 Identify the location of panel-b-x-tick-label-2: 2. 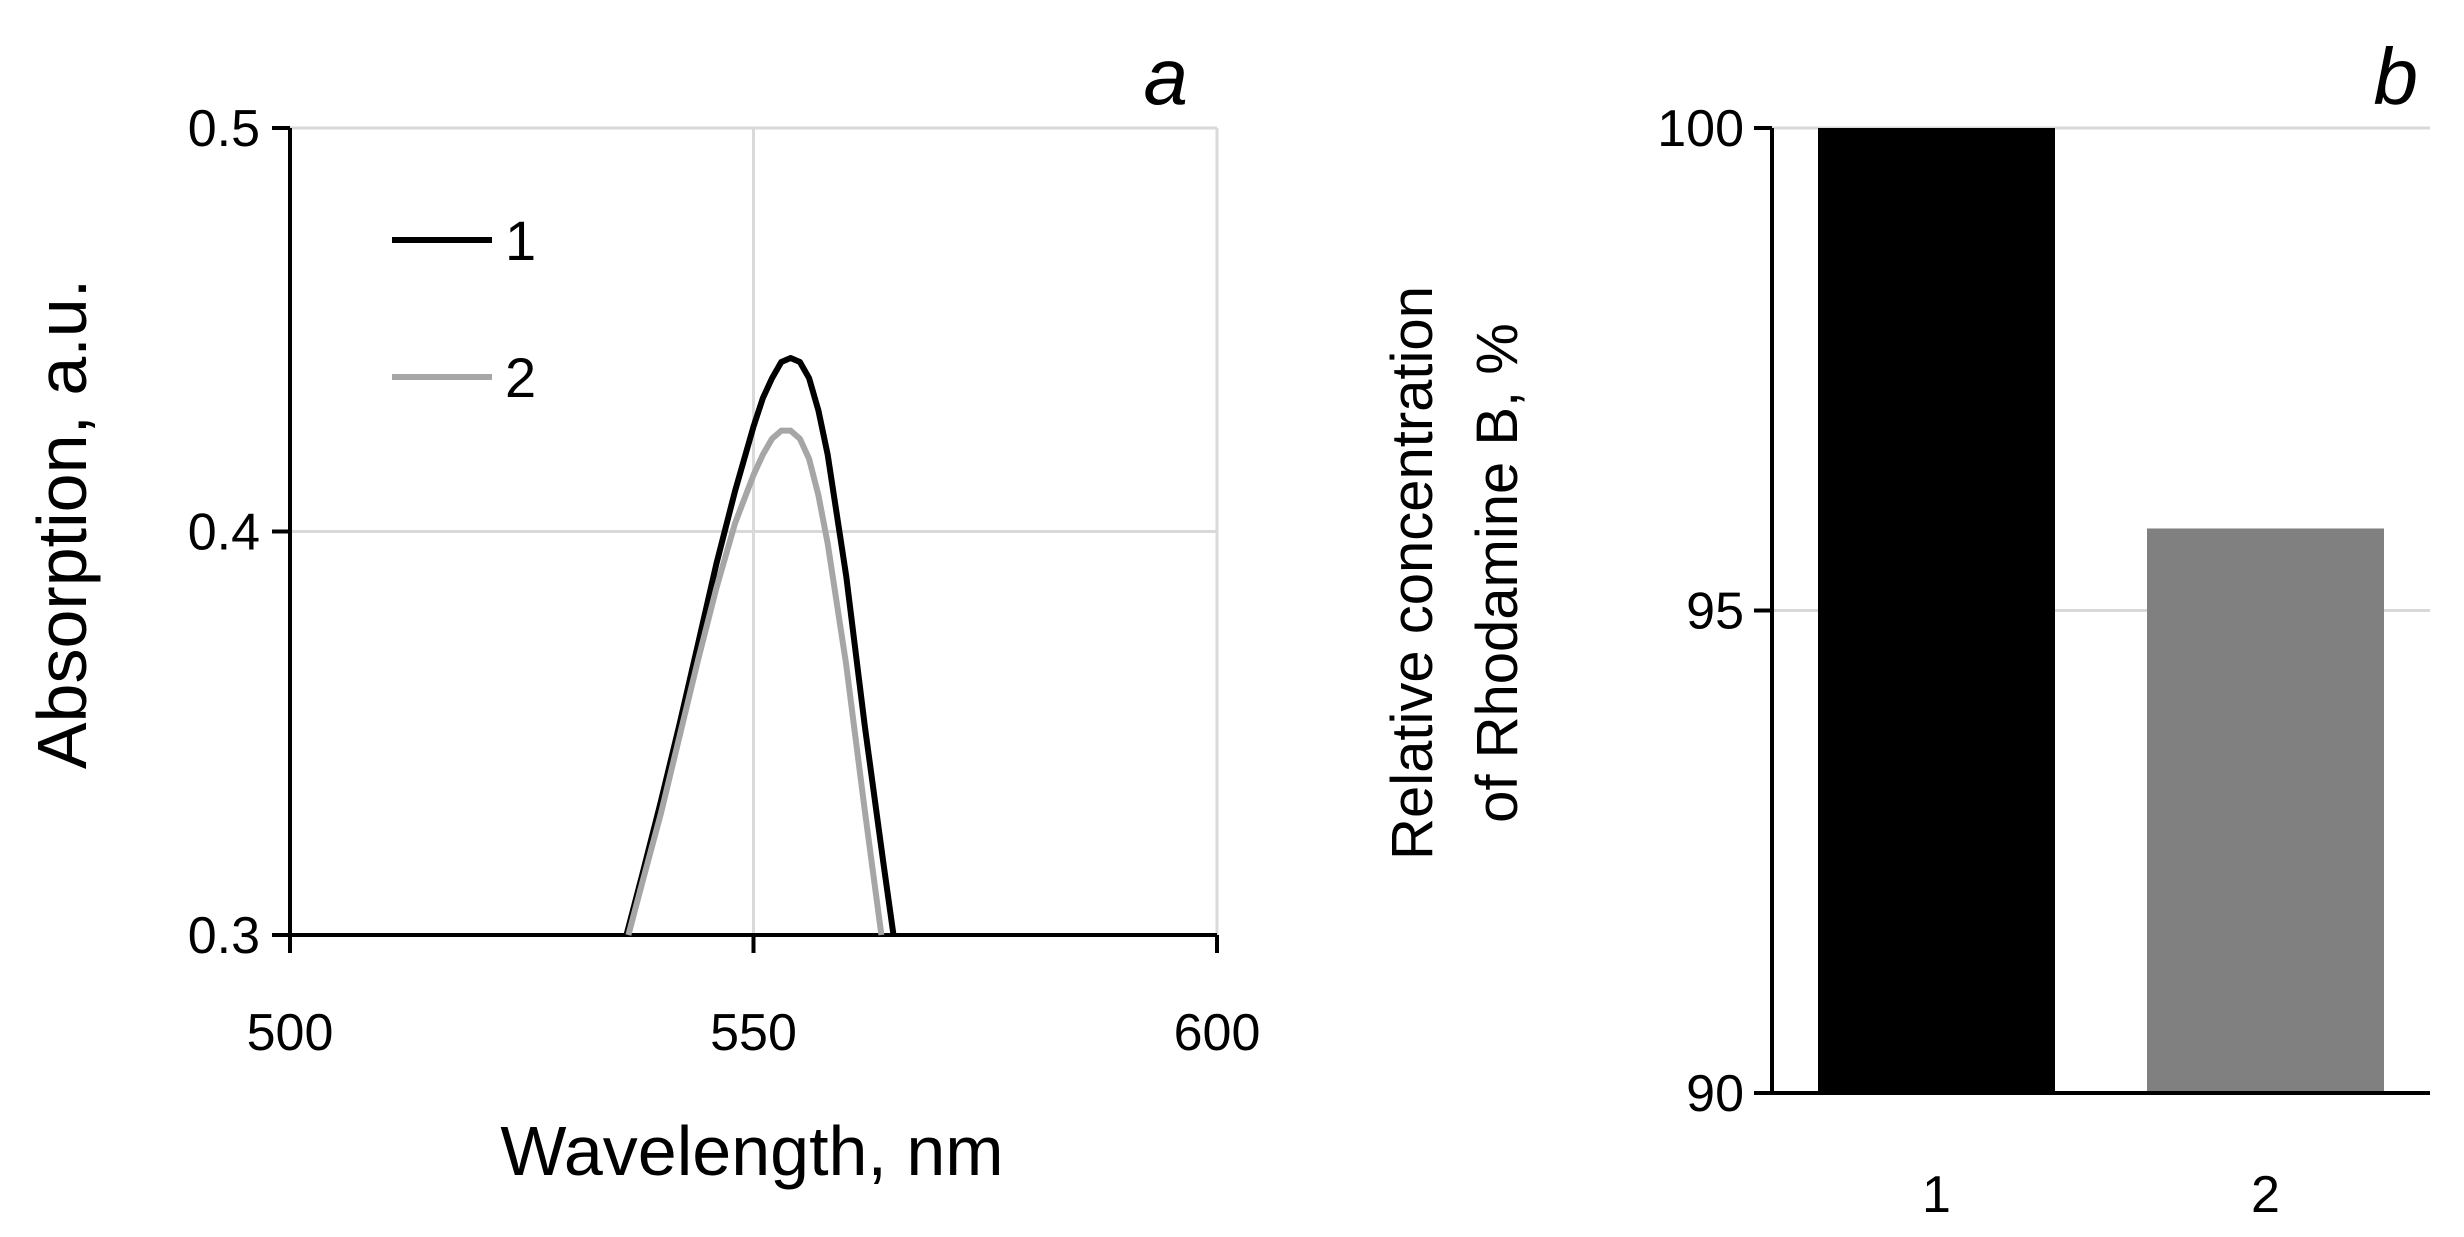
(2265, 1195).